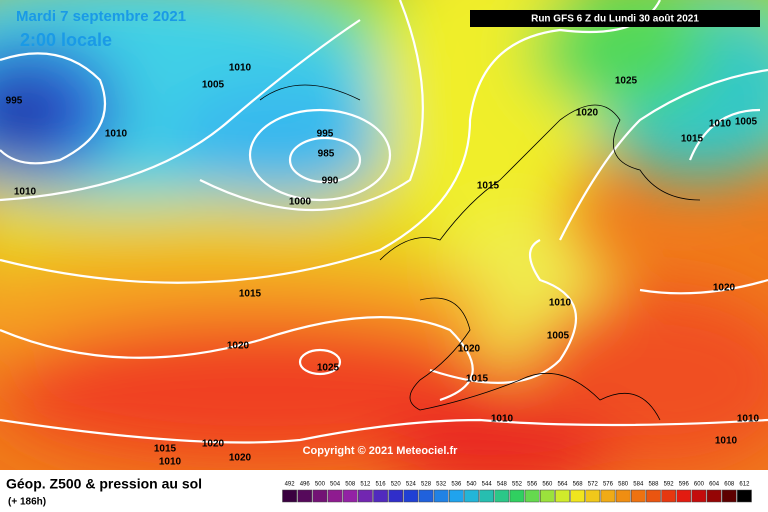 Image resolution: width=768 pixels, height=512 pixels. I want to click on time: 2:00 locale, so click(66, 40).